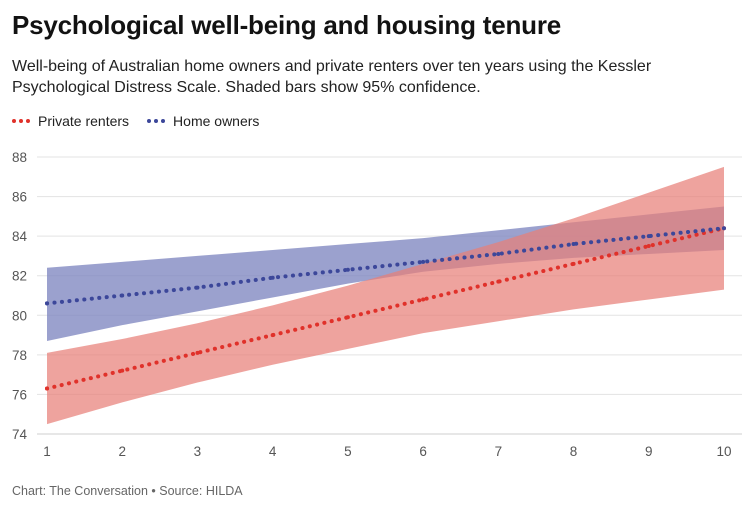  Describe the element at coordinates (499, 451) in the screenshot. I see `x-tick-label-7: 7` at that location.